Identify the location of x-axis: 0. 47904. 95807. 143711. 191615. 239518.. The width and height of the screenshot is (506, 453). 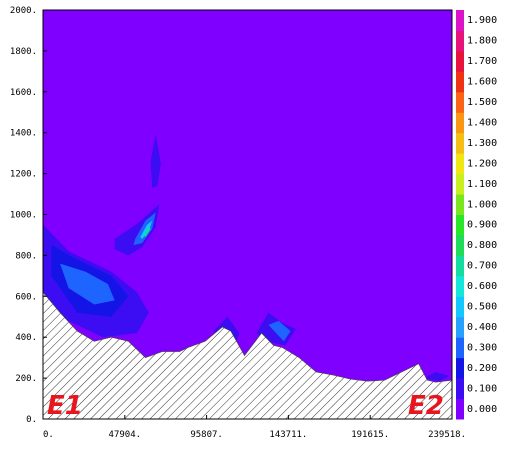
(254, 427).